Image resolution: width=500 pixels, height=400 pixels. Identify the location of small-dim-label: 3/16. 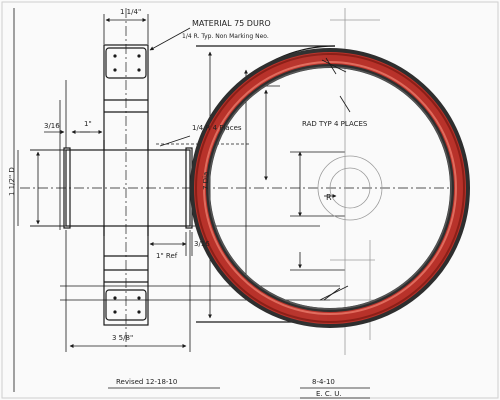
(202, 244).